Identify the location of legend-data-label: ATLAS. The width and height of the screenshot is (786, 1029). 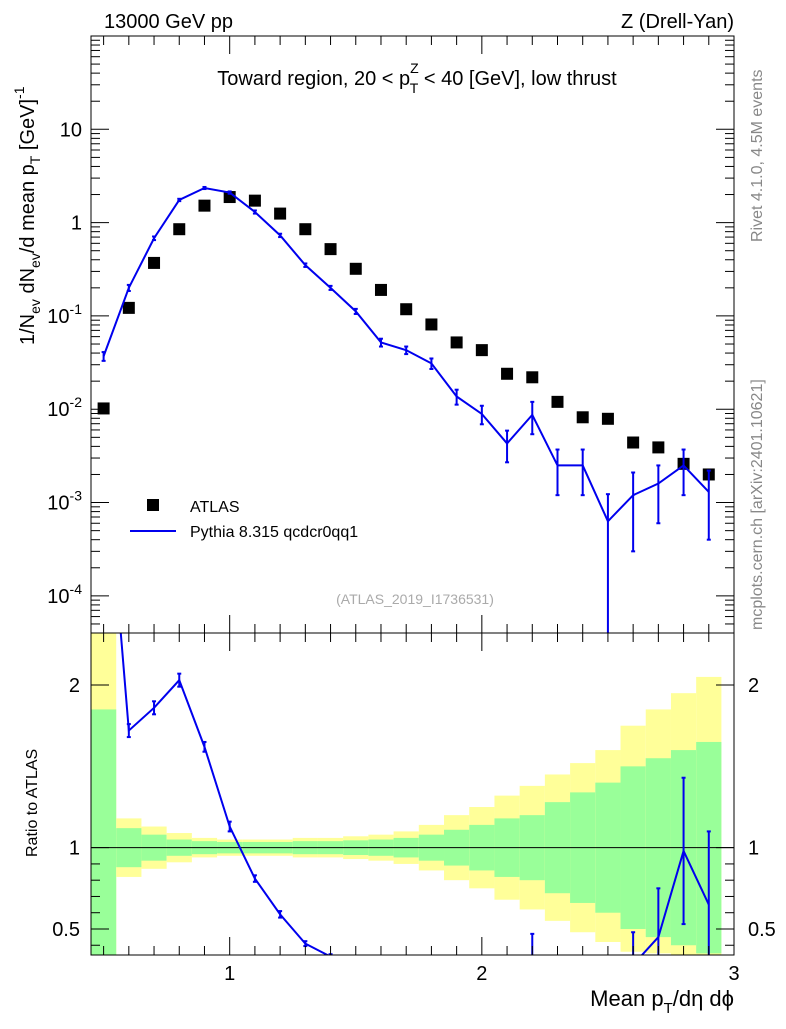
(215, 507).